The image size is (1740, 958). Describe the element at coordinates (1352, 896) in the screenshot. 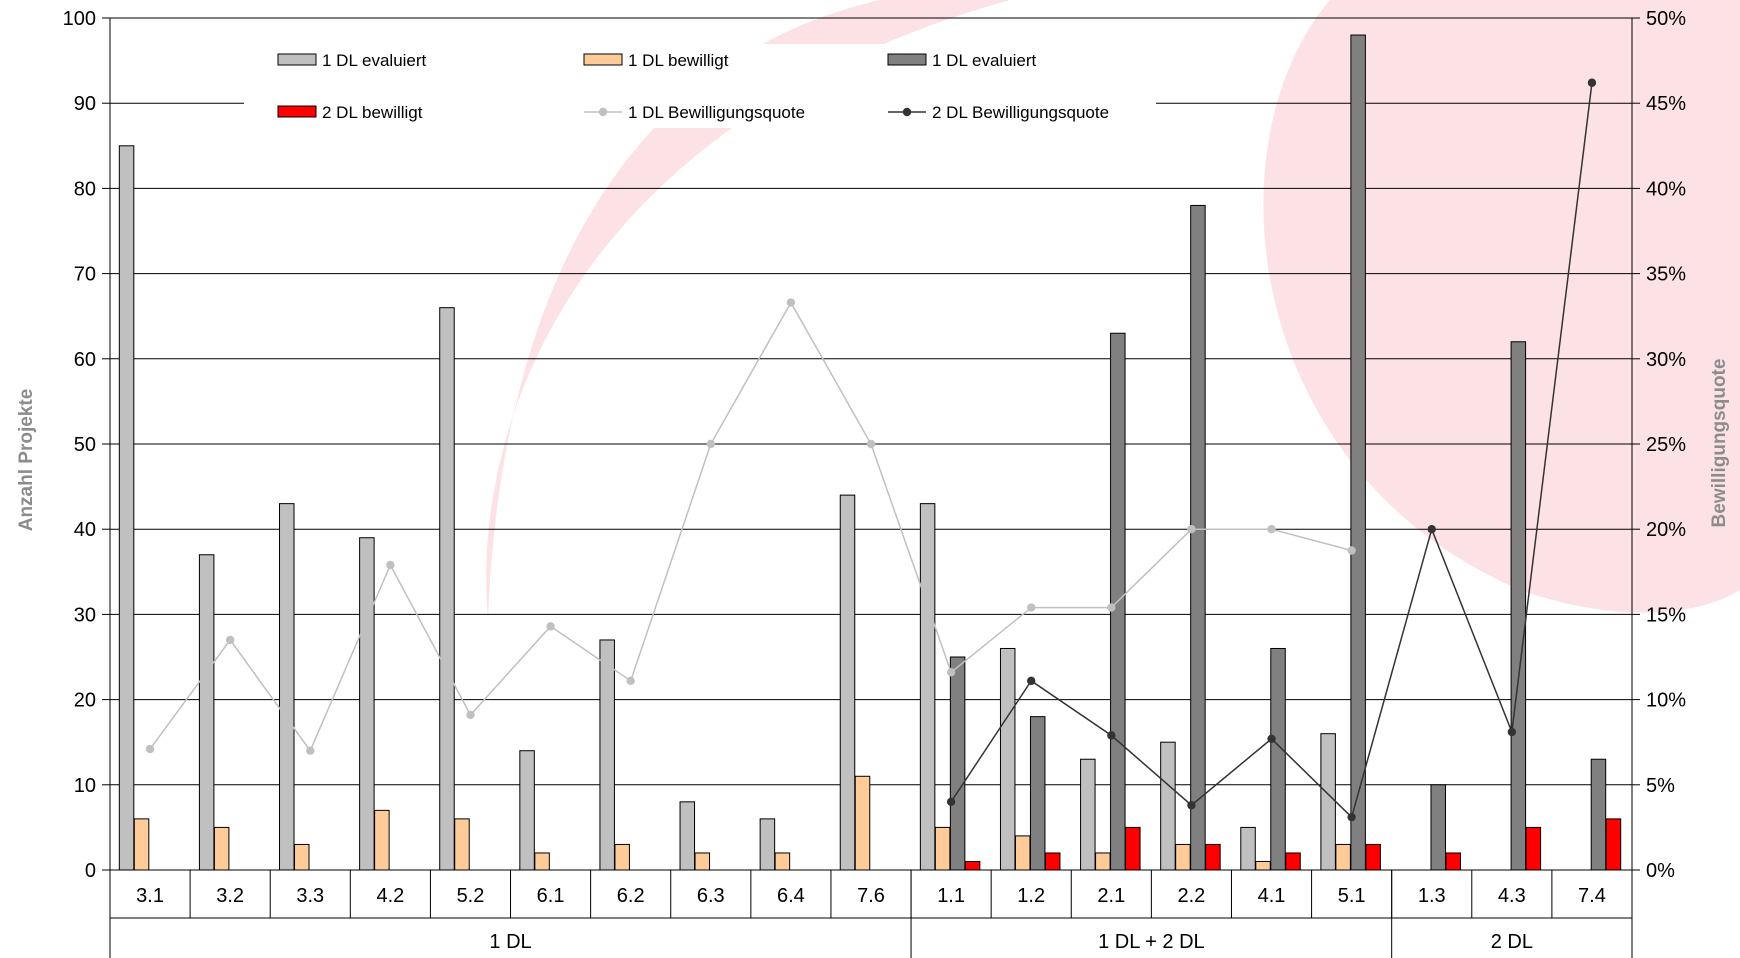

I see `category-label: 5.1` at that location.